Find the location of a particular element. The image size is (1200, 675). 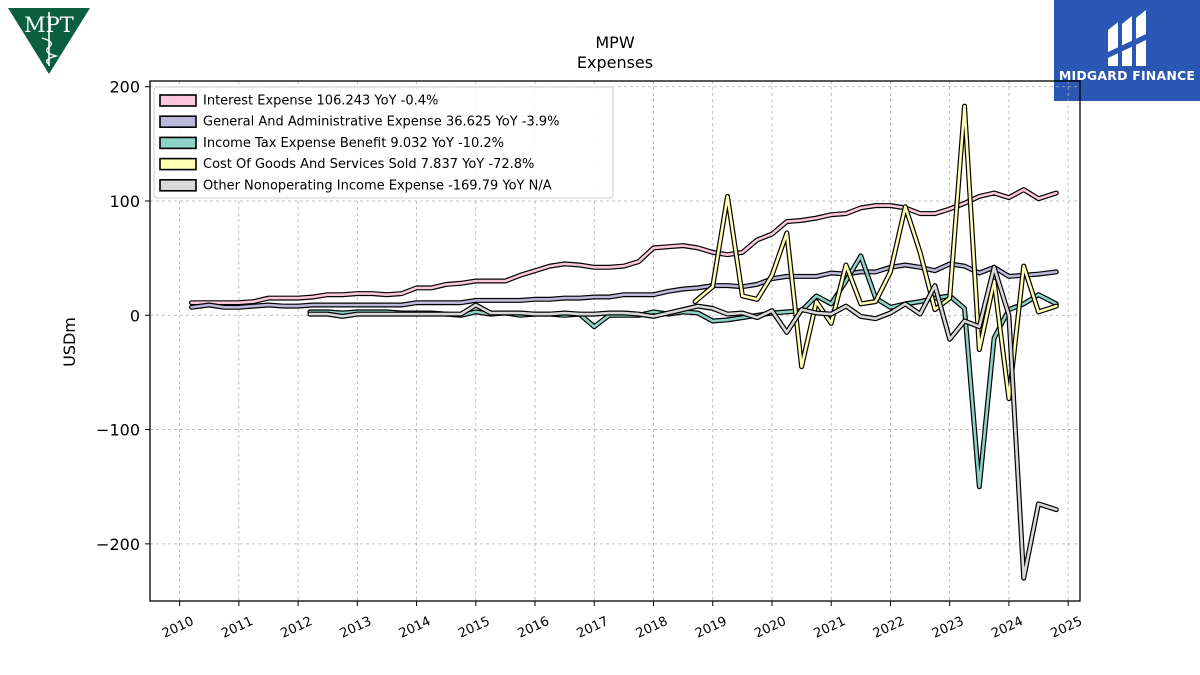

midgard-finance-logo: MIDGARD FINANCE is located at coordinates (1127, 50).